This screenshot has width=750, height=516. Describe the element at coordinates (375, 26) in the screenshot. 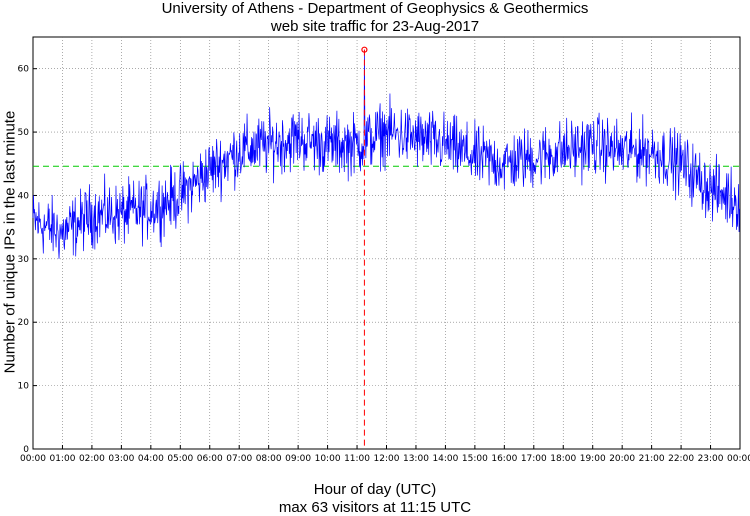

I see `chart-subtitle: web site traffic for 23-Aug-2017` at that location.